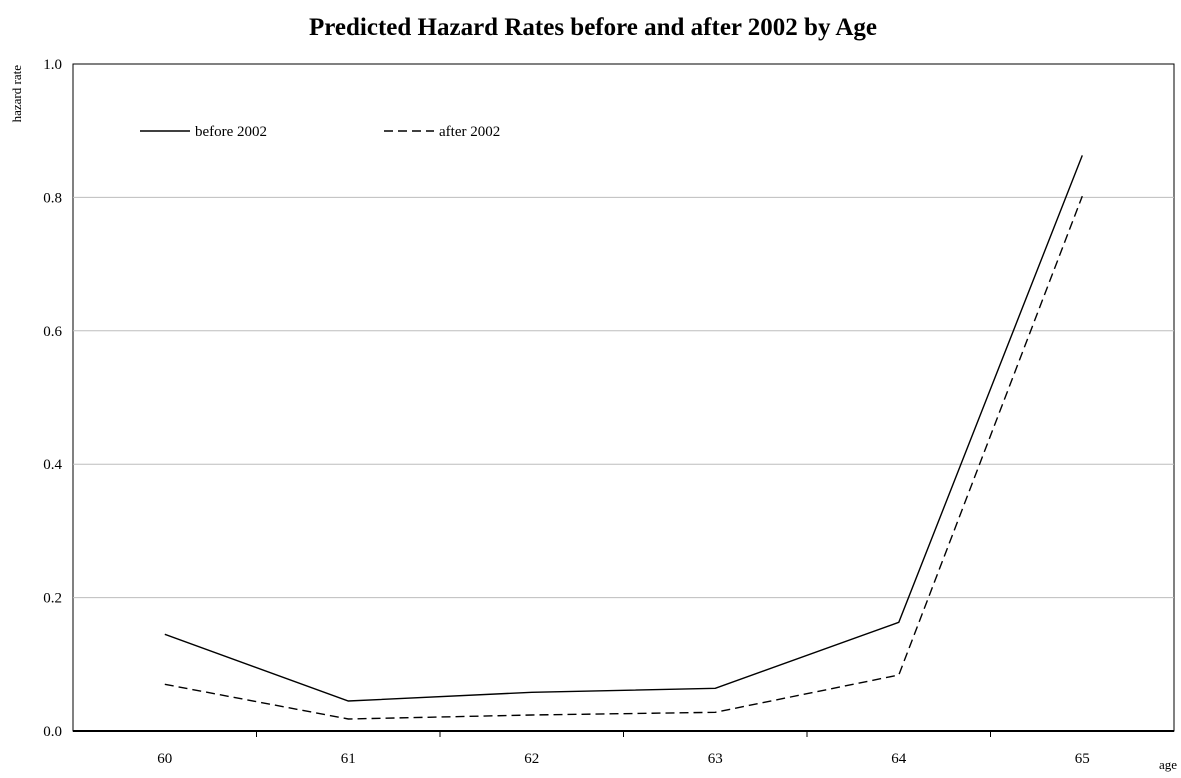  What do you see at coordinates (715, 759) in the screenshot?
I see `x-tick-label: 63` at bounding box center [715, 759].